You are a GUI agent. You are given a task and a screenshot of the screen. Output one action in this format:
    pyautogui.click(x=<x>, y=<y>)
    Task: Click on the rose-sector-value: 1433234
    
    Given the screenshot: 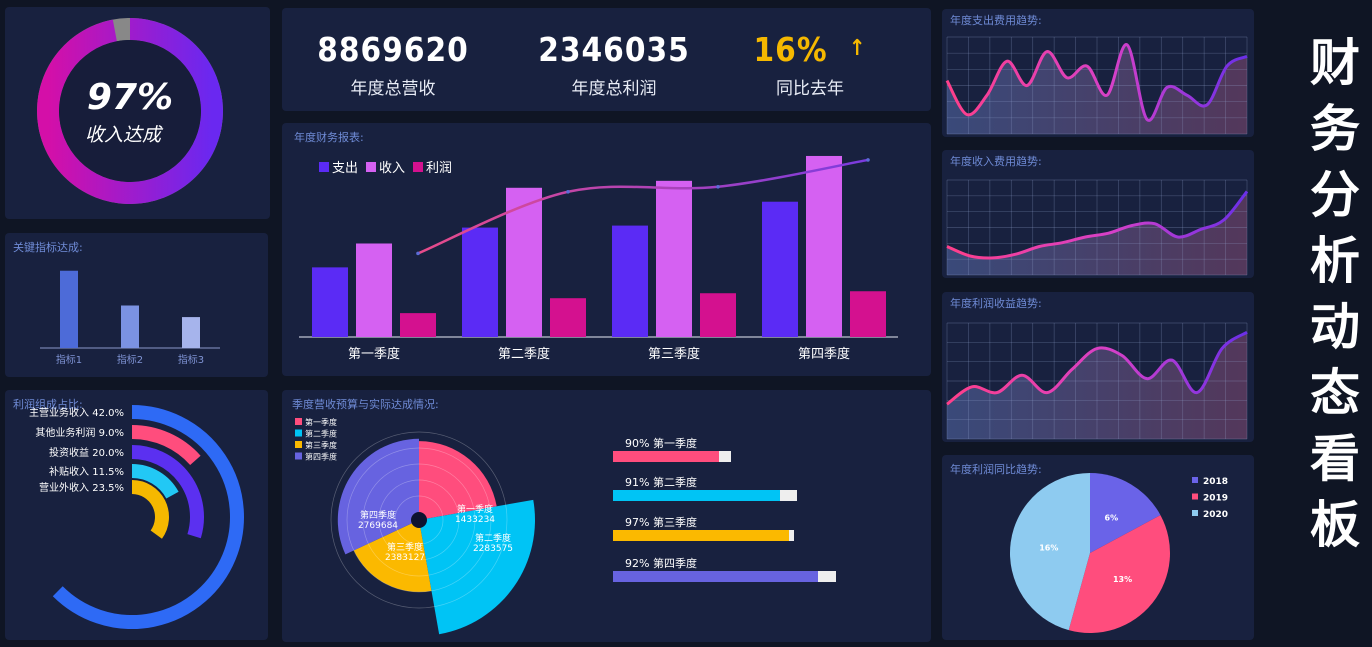 What is the action you would take?
    pyautogui.click(x=475, y=520)
    